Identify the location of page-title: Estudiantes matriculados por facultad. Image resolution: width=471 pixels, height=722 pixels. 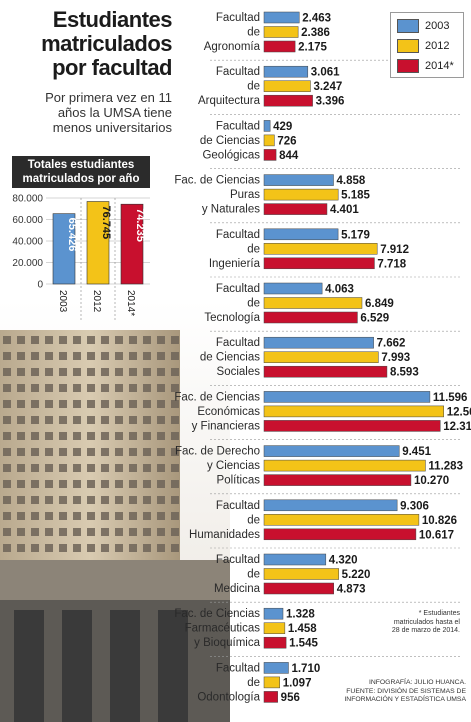
(97, 44).